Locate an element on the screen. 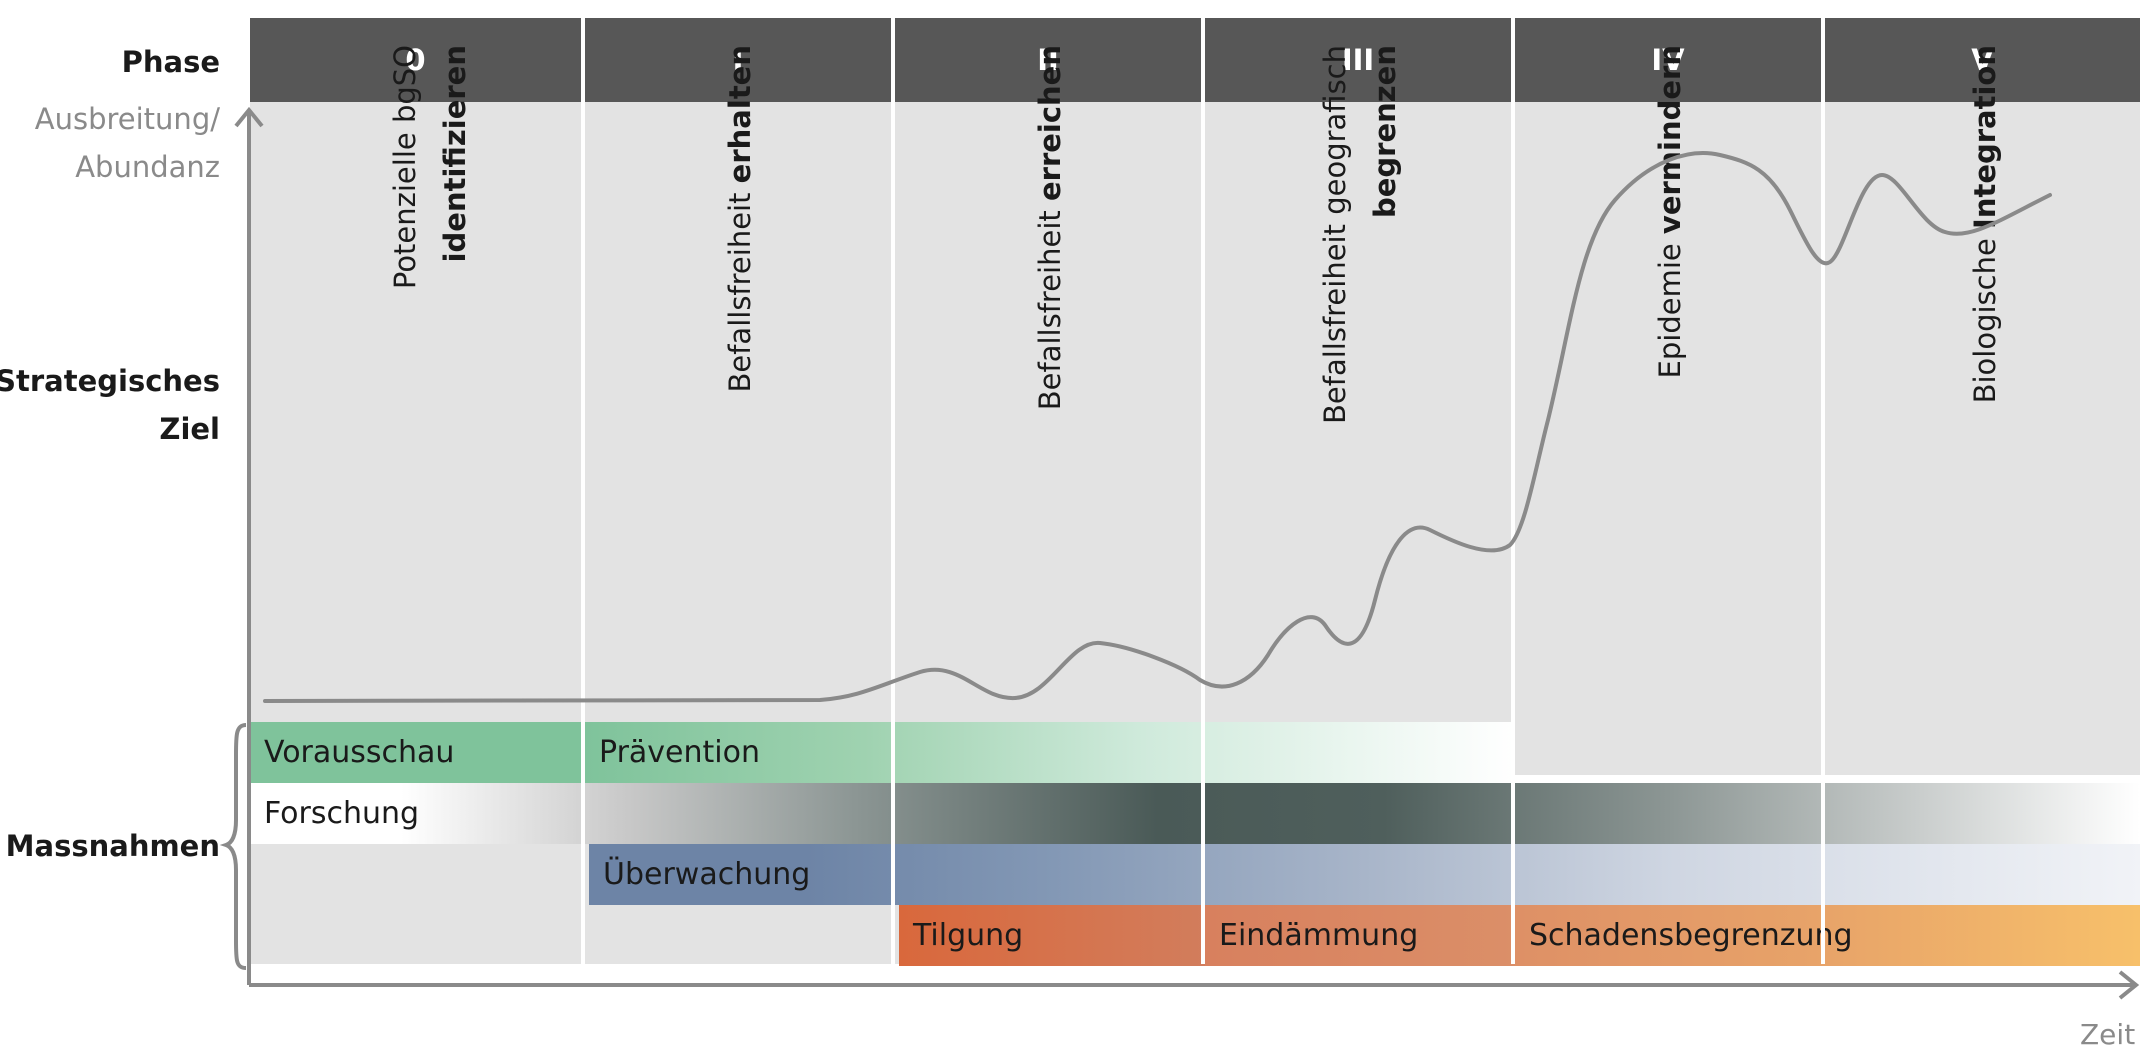 The image size is (2151, 1057). measure-bar-ueberwachung: Überwachung is located at coordinates (1364, 874).